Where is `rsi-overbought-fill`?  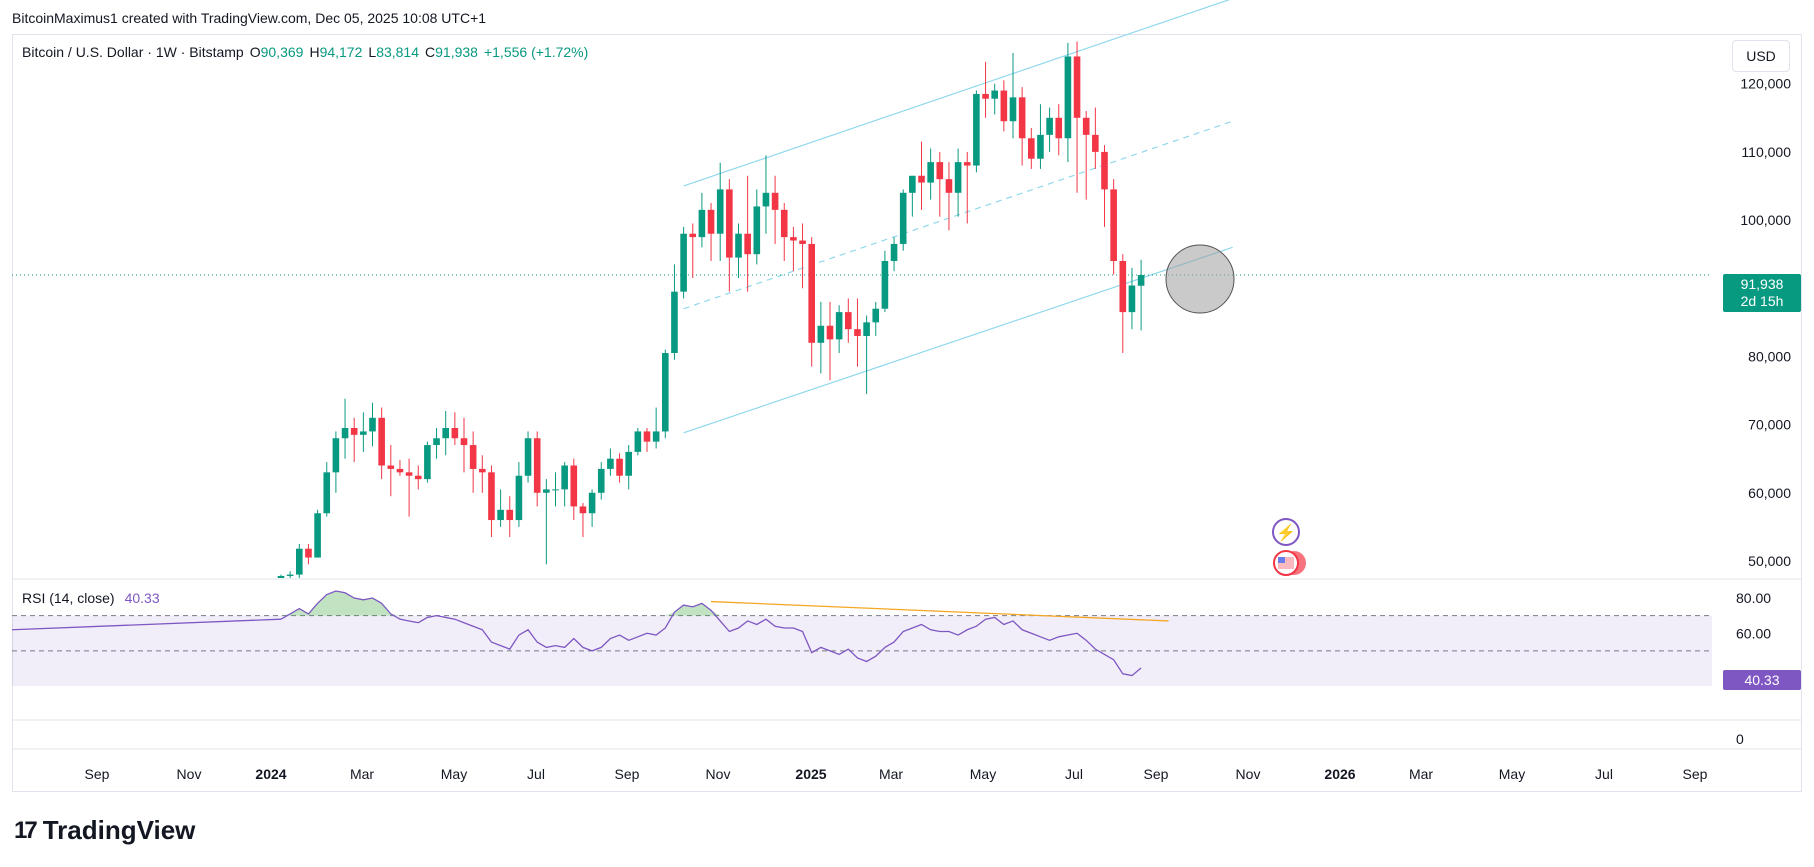 rsi-overbought-fill is located at coordinates (711, 603).